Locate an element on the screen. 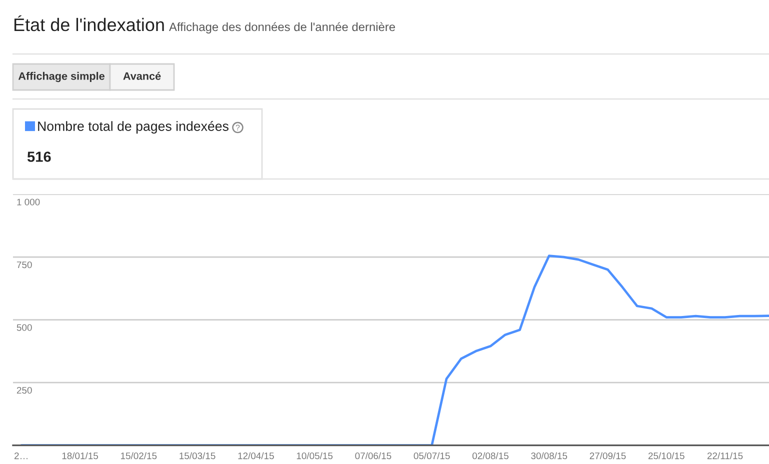 This screenshot has width=769, height=464. x-tick-label: 18/01/15 is located at coordinates (80, 456).